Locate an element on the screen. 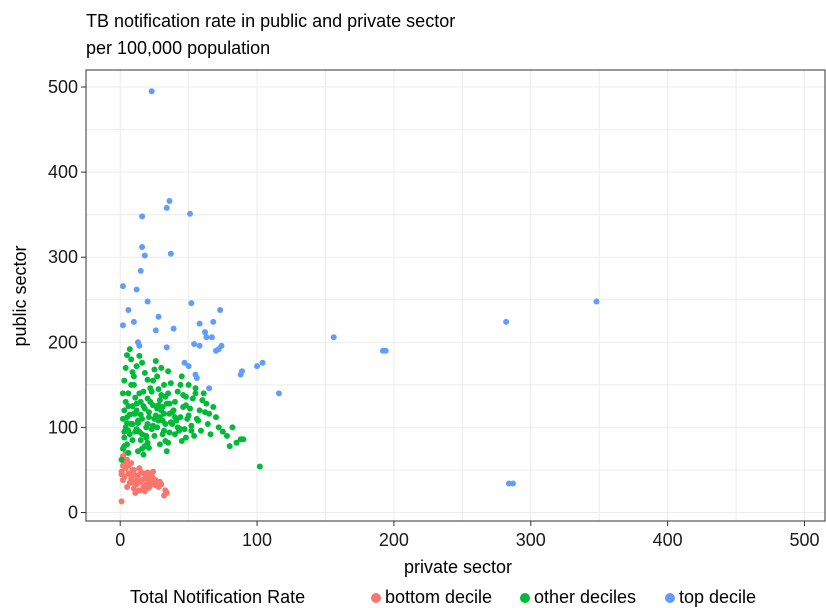  x-tick-label: 400 is located at coordinates (668, 540).